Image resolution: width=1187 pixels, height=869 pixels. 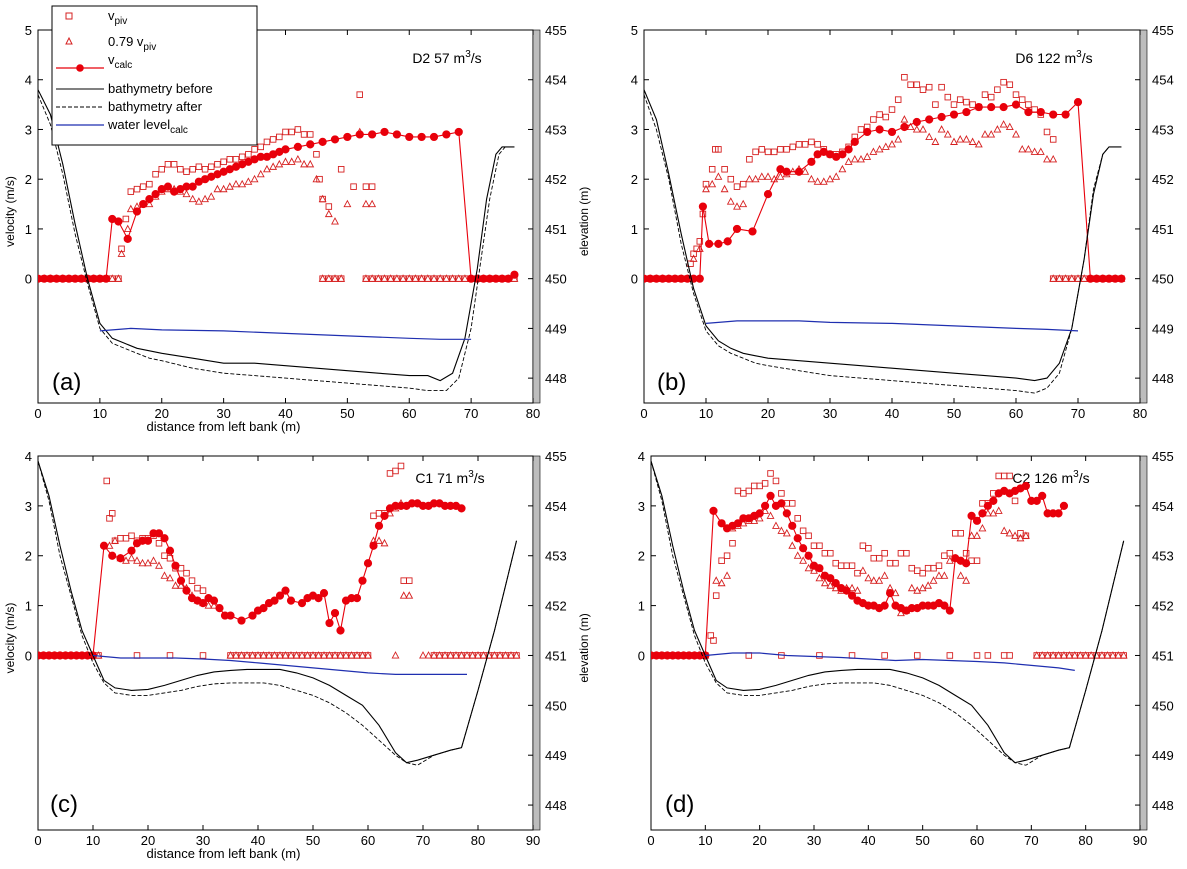 I want to click on legend-vcalc: vcalc, so click(x=120, y=61).